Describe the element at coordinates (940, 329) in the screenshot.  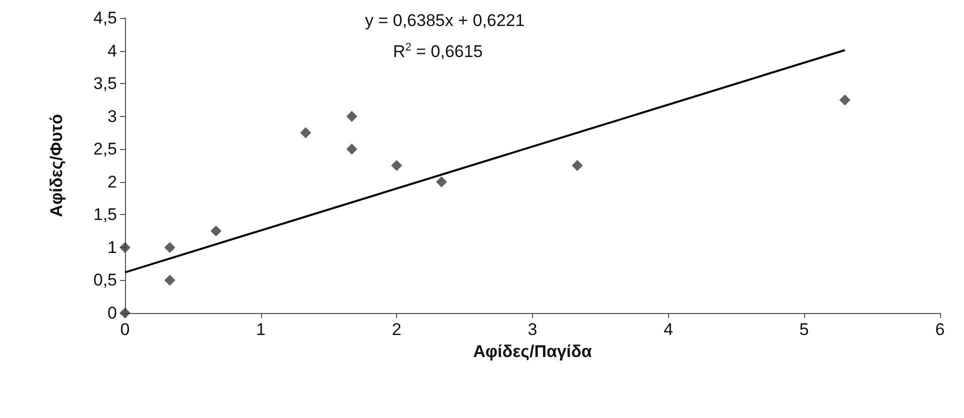
I see `x-tick-label: 6` at that location.